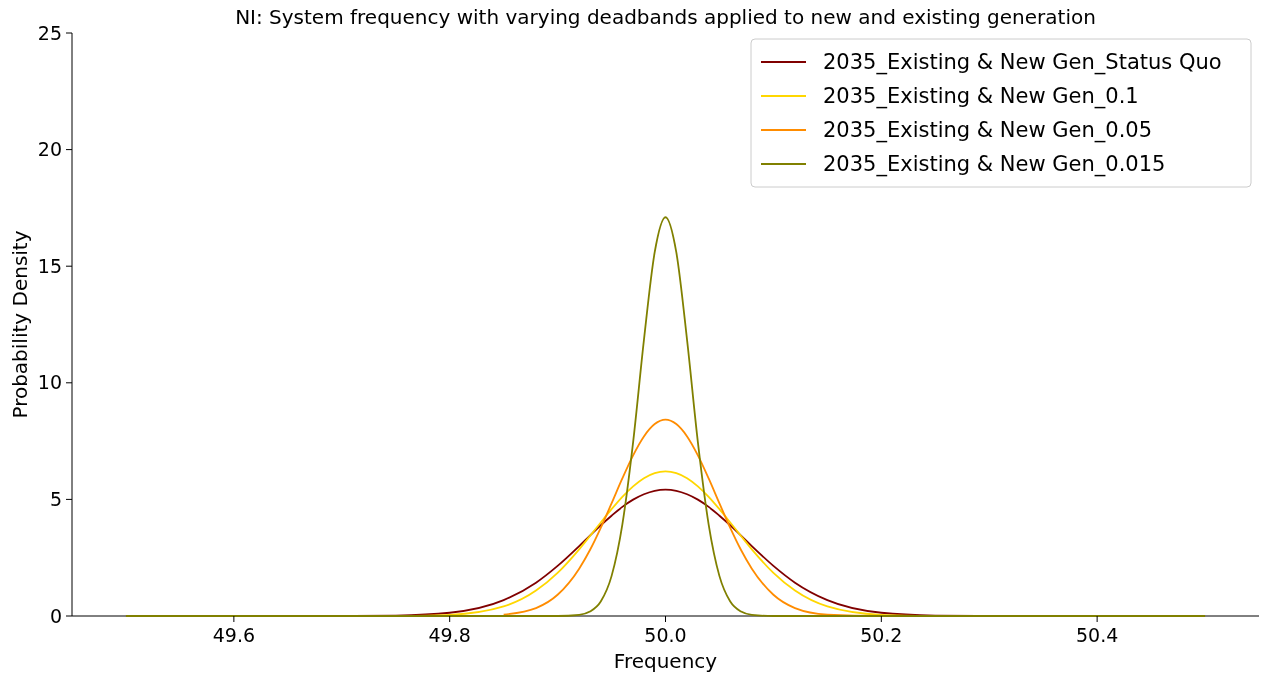  Describe the element at coordinates (234, 635) in the screenshot. I see `x-tick-label: 49.6` at that location.